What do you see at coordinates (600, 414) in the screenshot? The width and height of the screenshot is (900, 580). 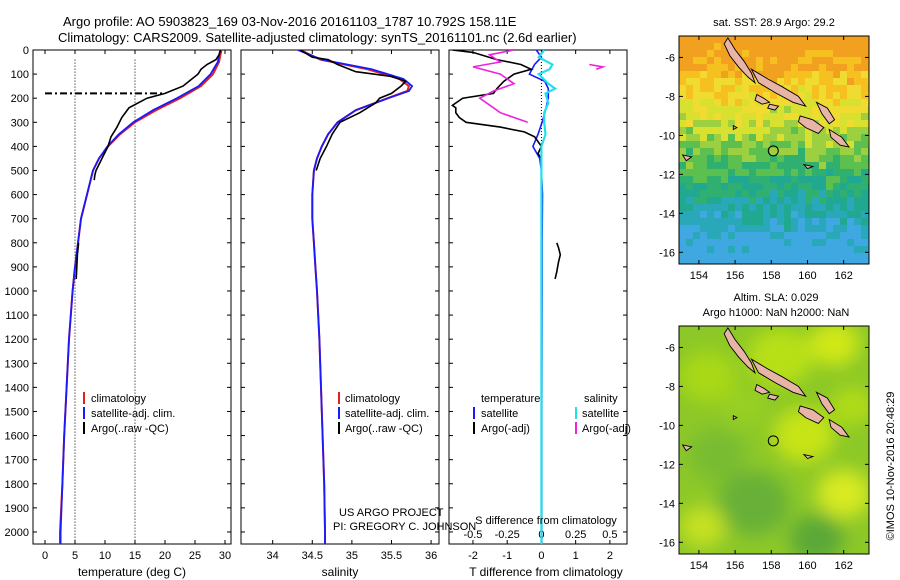 I see `legend-label-s-satellite: satellite` at bounding box center [600, 414].